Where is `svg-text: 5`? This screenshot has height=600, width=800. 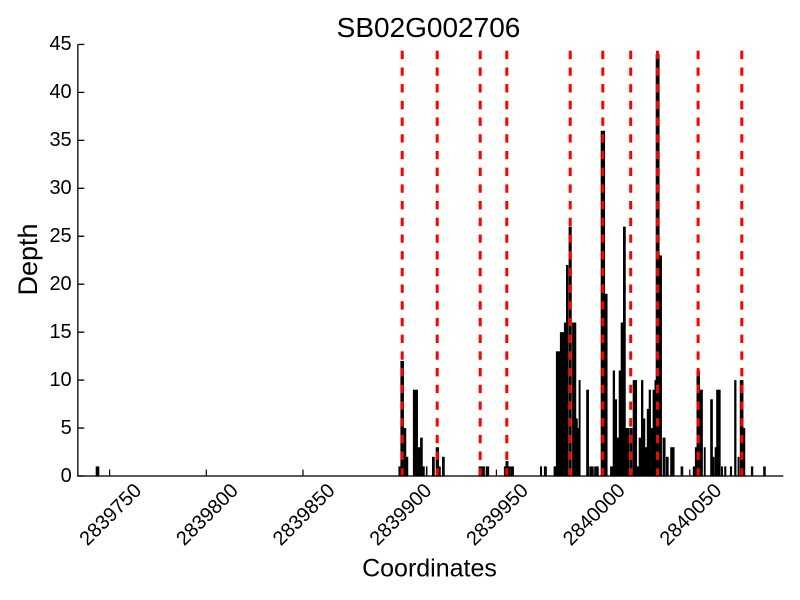
svg-text: 5 is located at coordinates (66, 428).